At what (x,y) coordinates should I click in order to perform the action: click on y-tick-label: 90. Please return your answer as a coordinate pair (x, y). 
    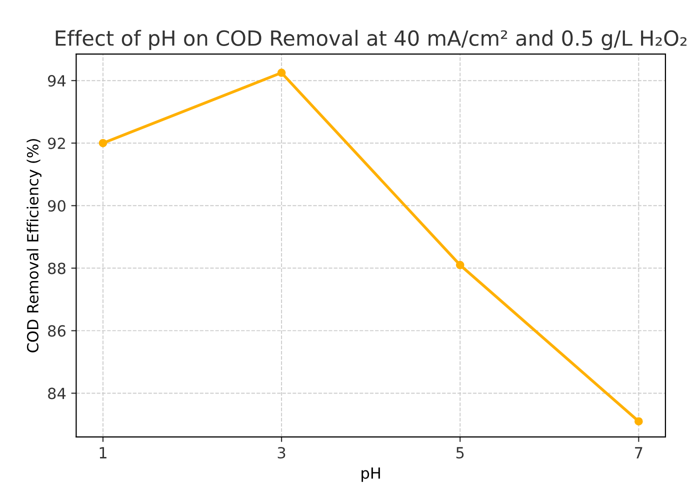
    Looking at the image, I should click on (57, 206).